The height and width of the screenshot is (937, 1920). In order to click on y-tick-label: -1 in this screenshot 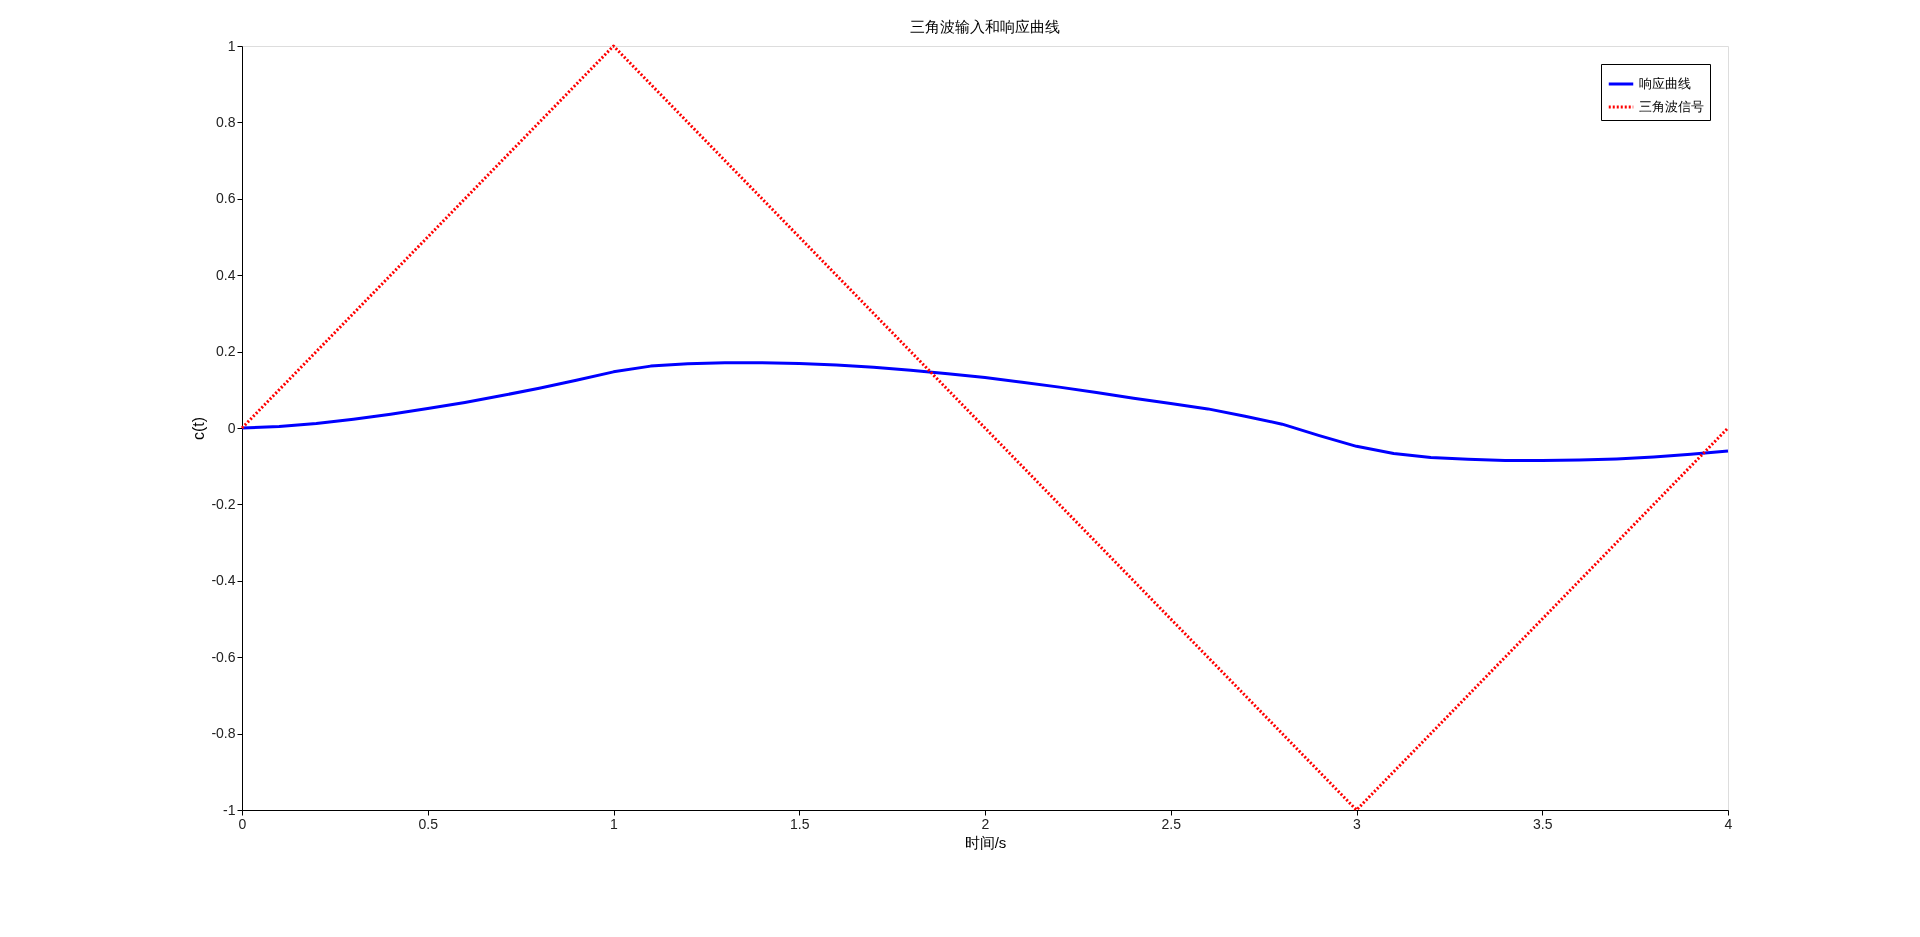, I will do `click(229, 809)`.